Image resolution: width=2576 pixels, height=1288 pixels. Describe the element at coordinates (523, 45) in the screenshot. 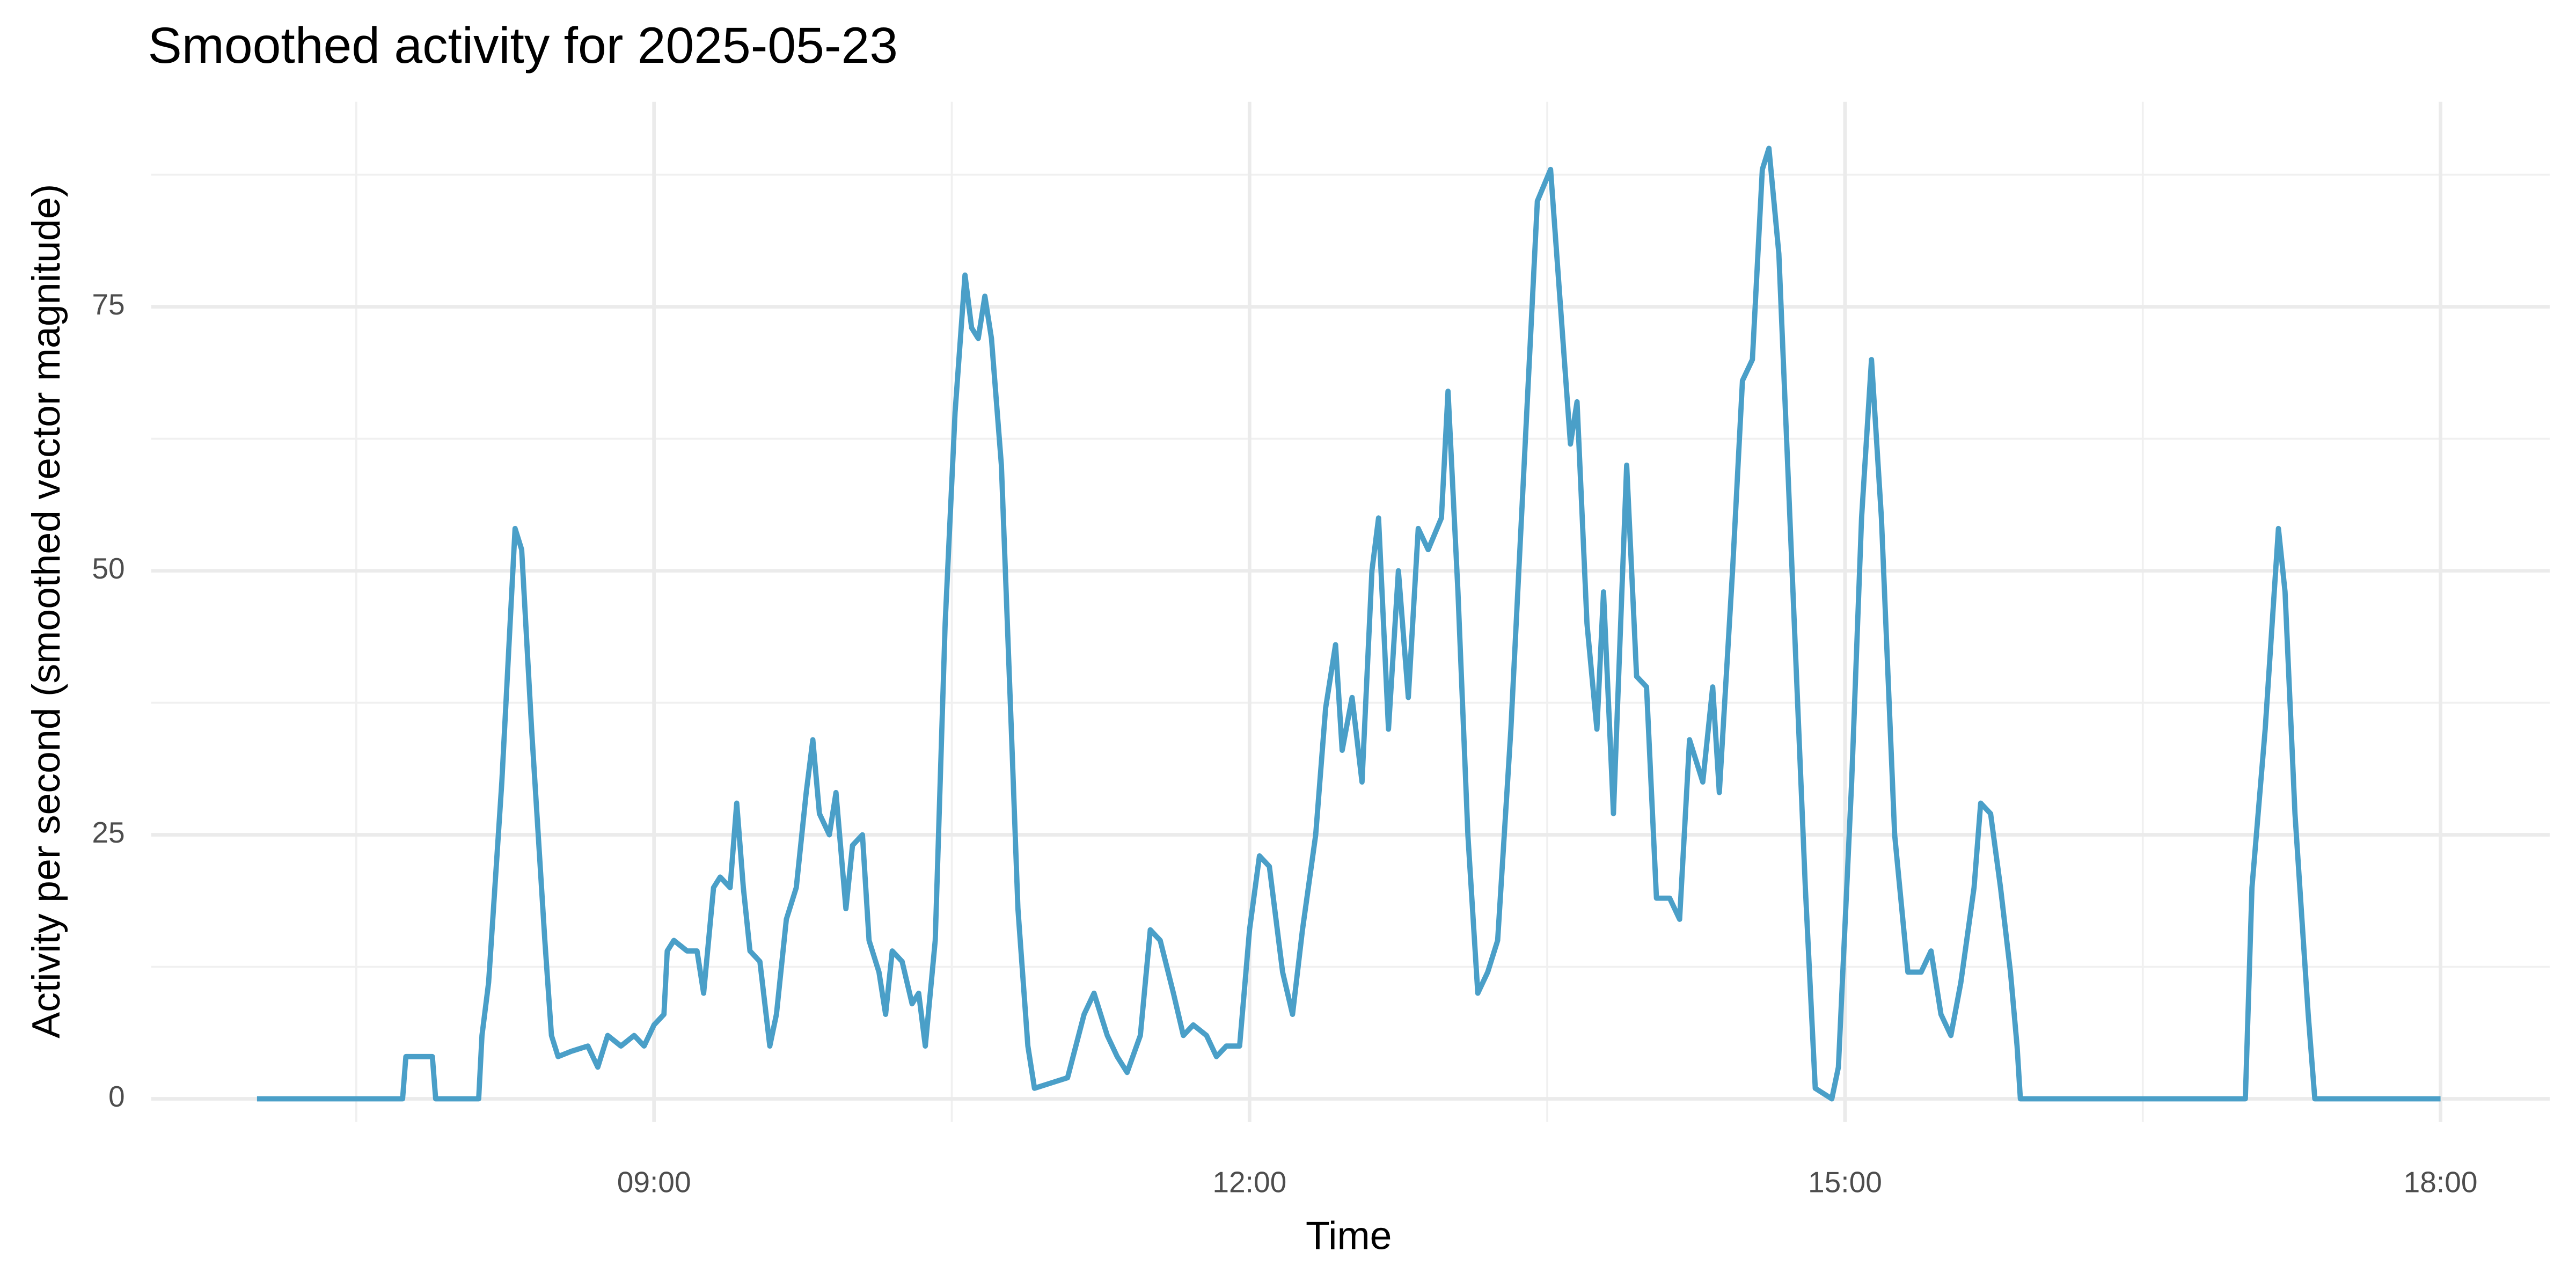

I see `chart-title: Smoothed activity for 2025-05-23` at that location.